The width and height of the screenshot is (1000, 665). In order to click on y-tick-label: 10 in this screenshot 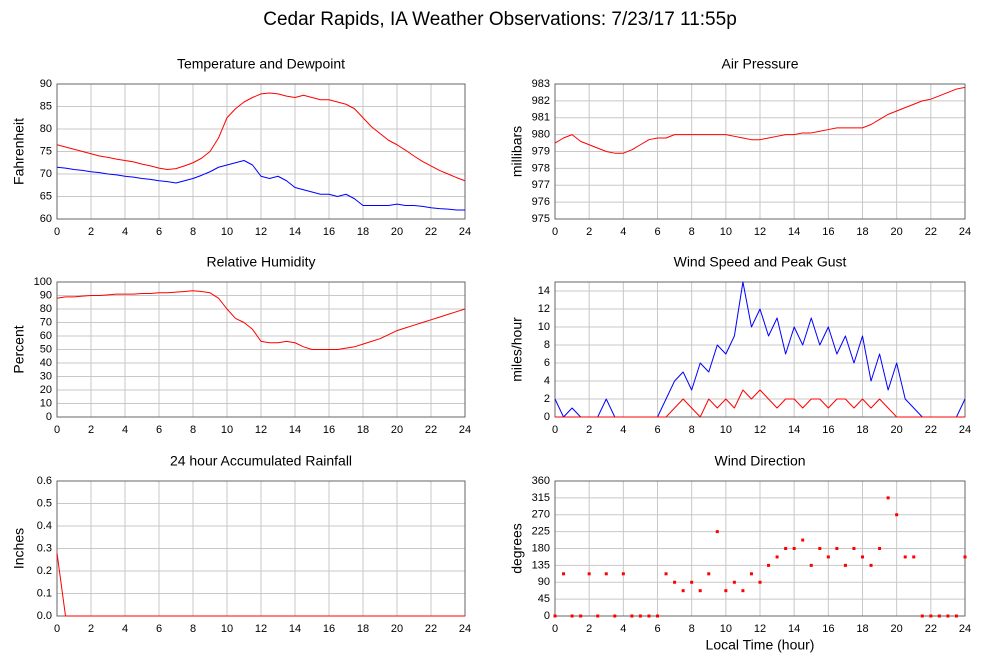, I will do `click(46, 403)`.